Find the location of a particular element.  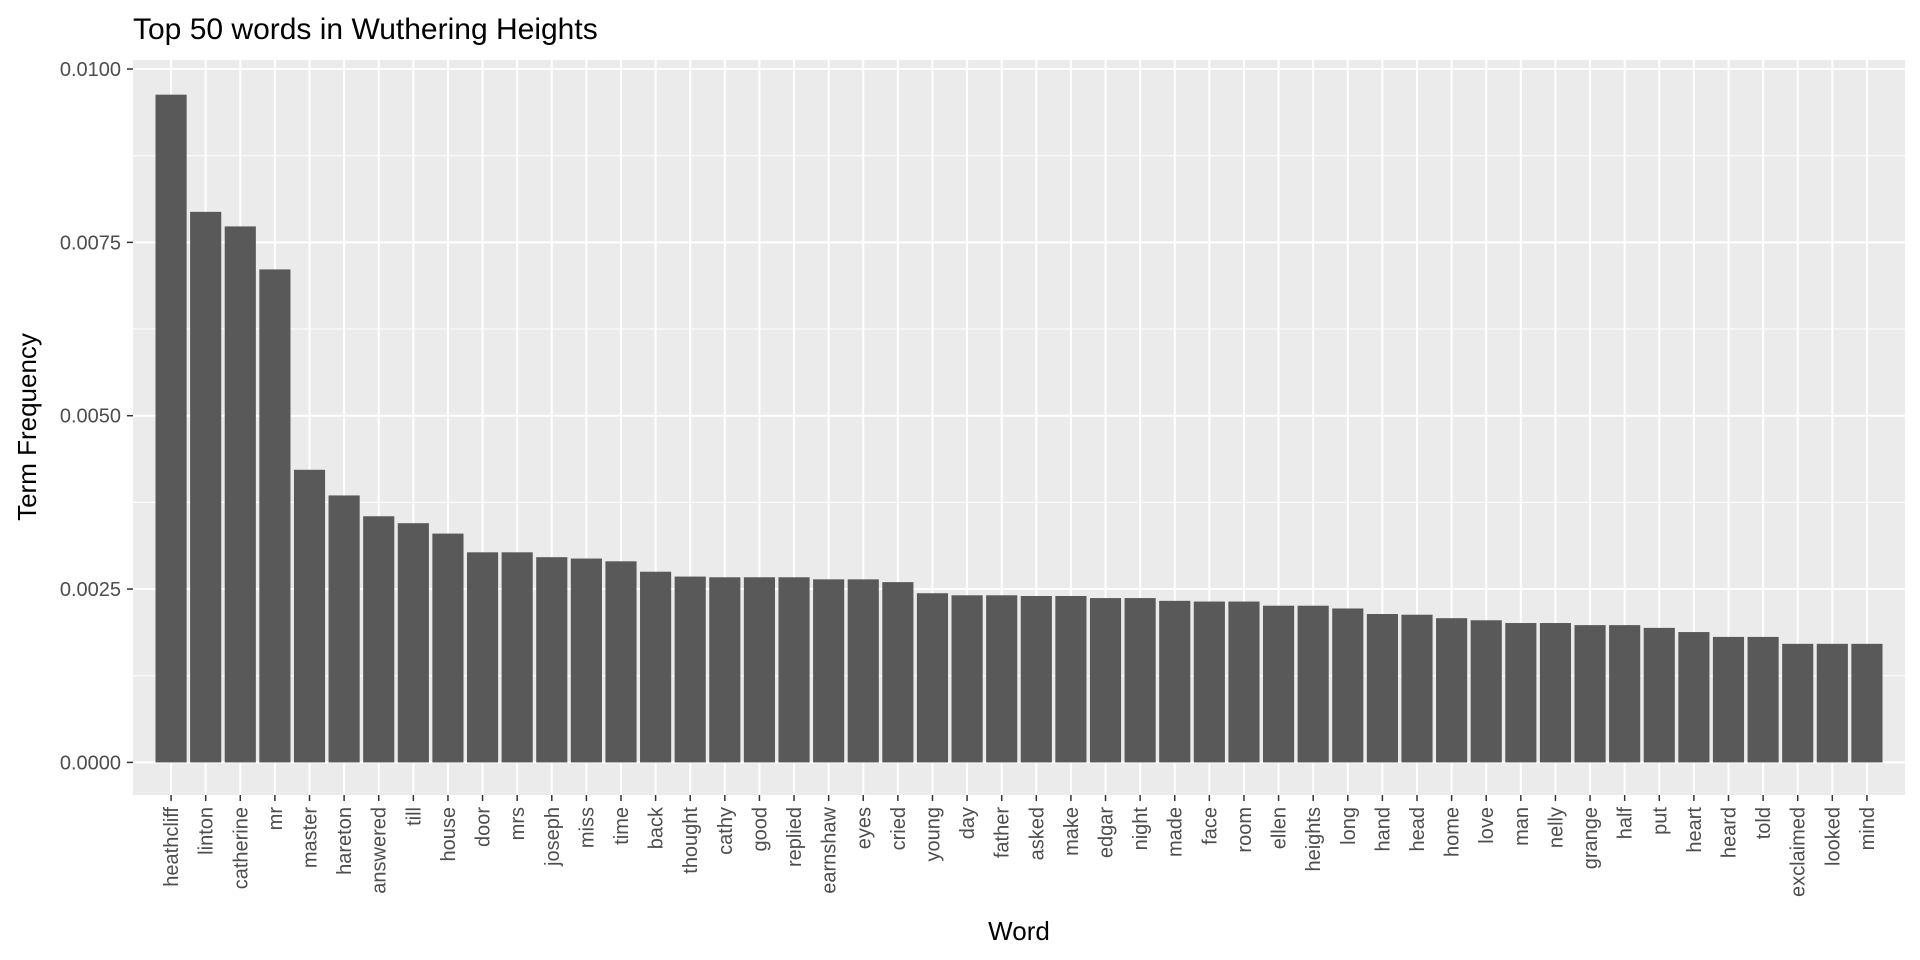

x-tick-label: answered is located at coordinates (380, 850).